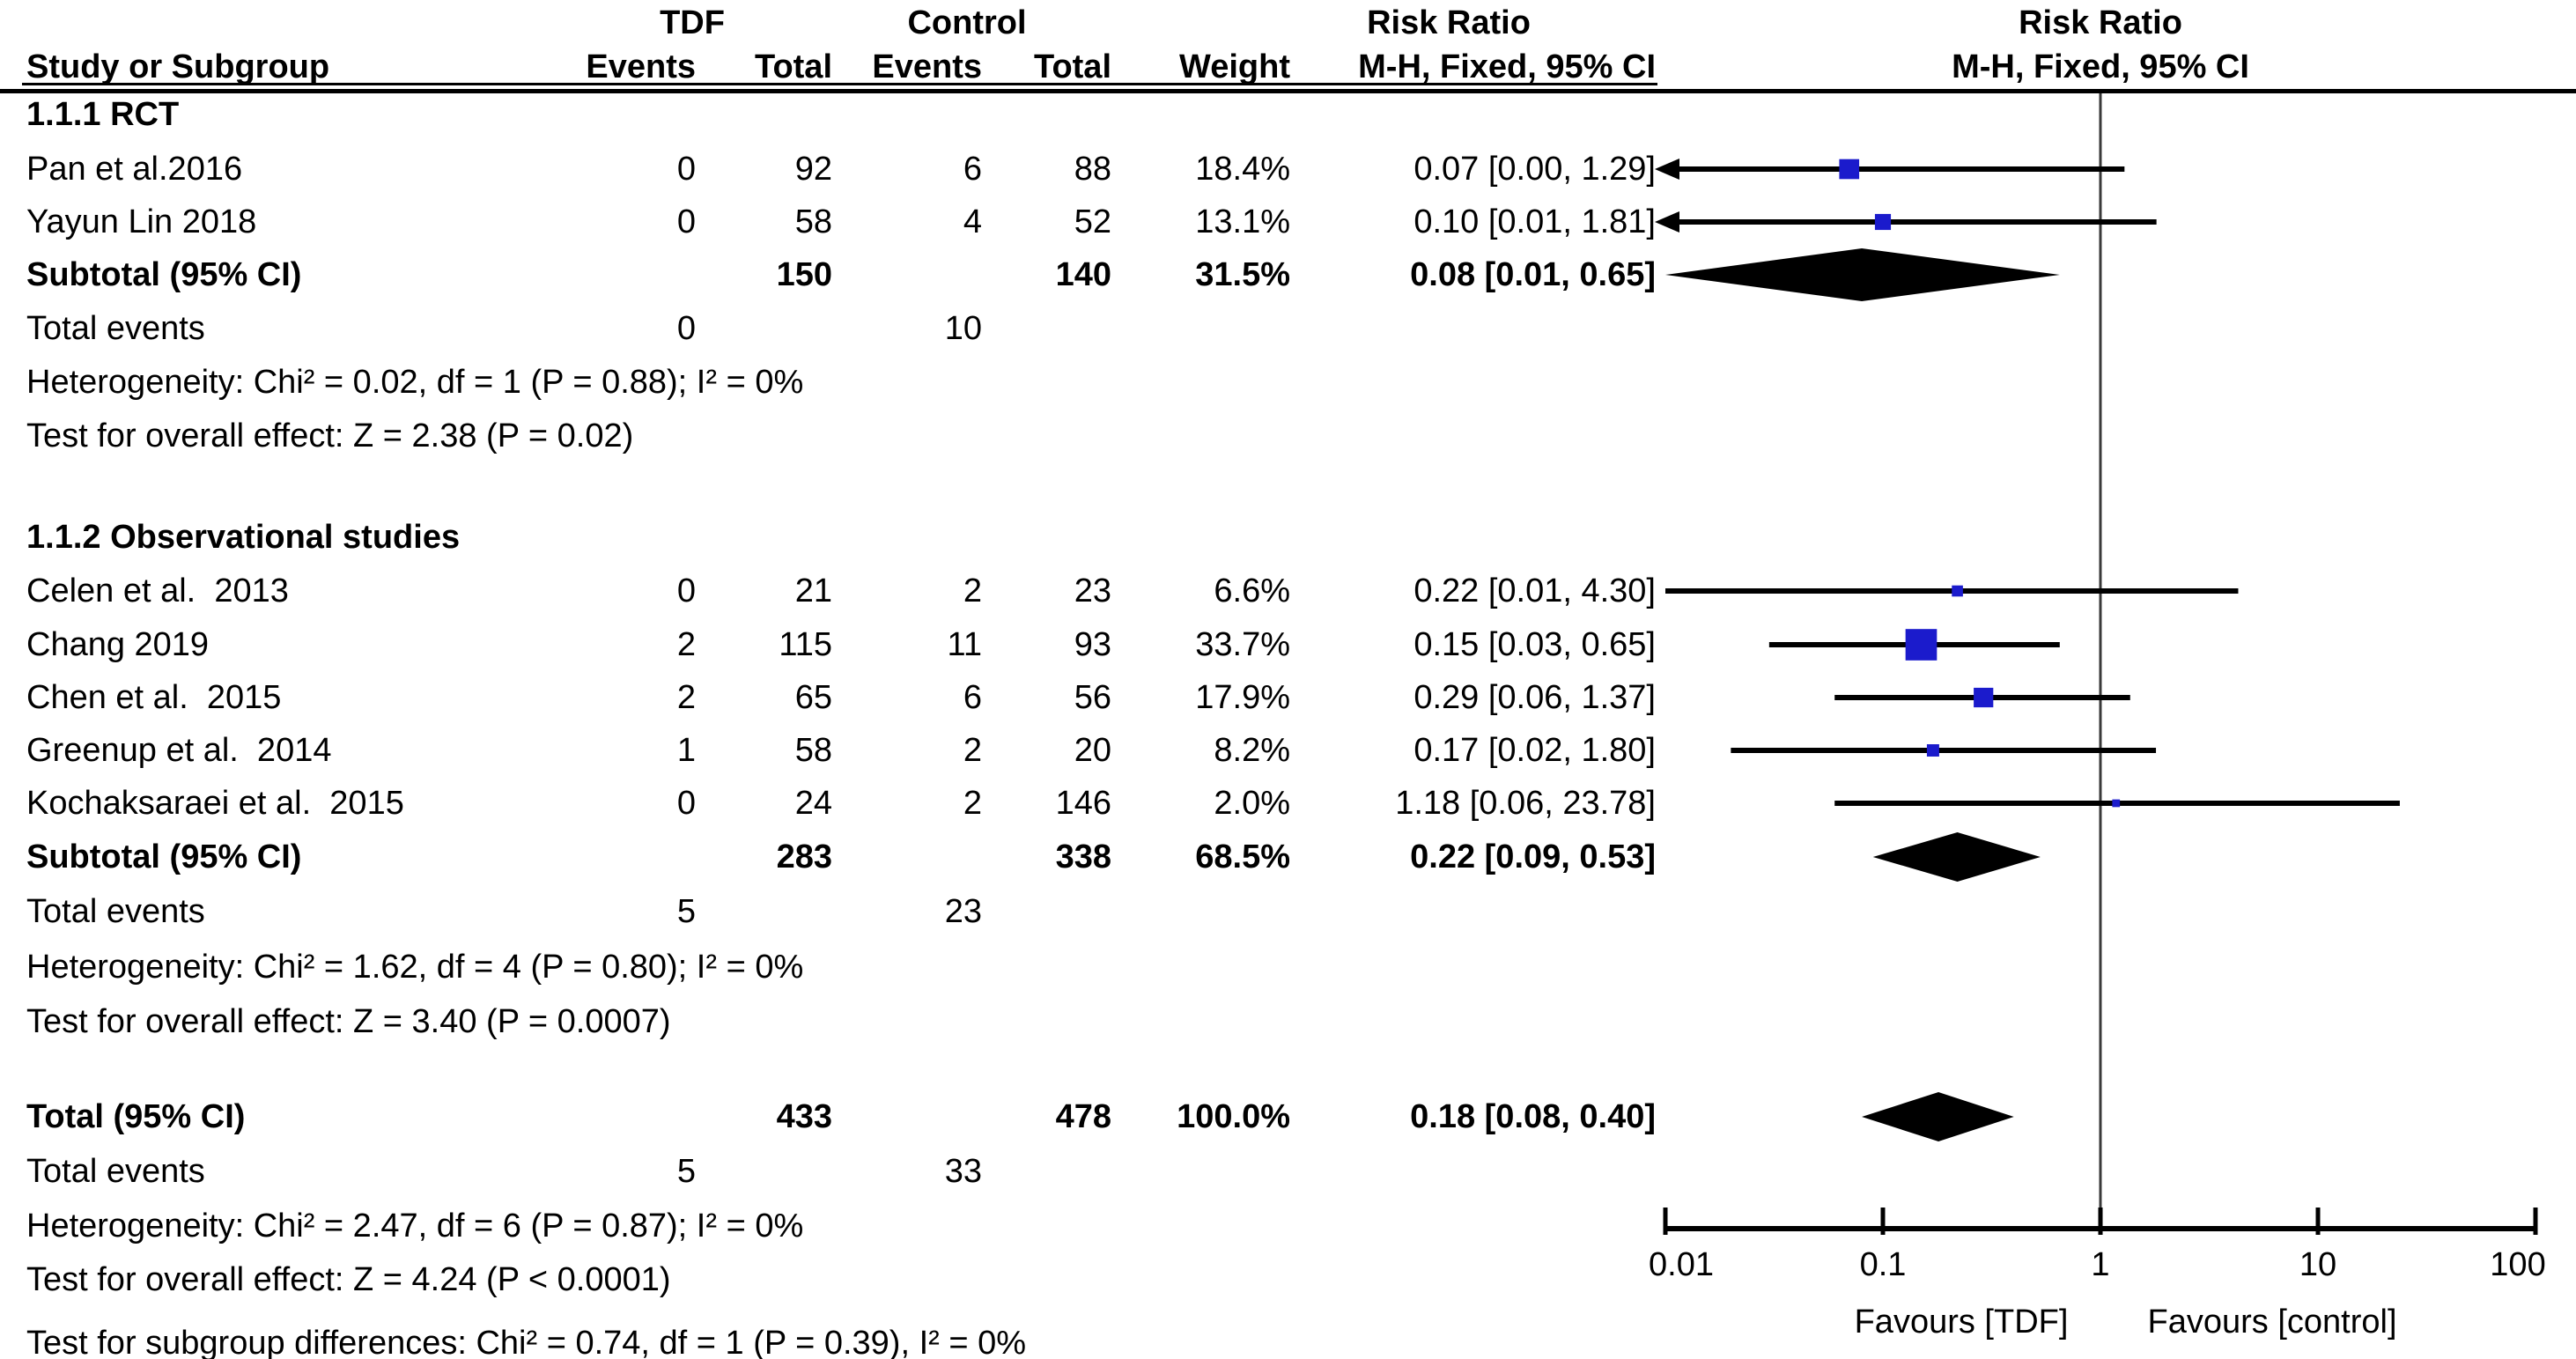  Describe the element at coordinates (2317, 1264) in the screenshot. I see `axis-tick-label: 10` at that location.